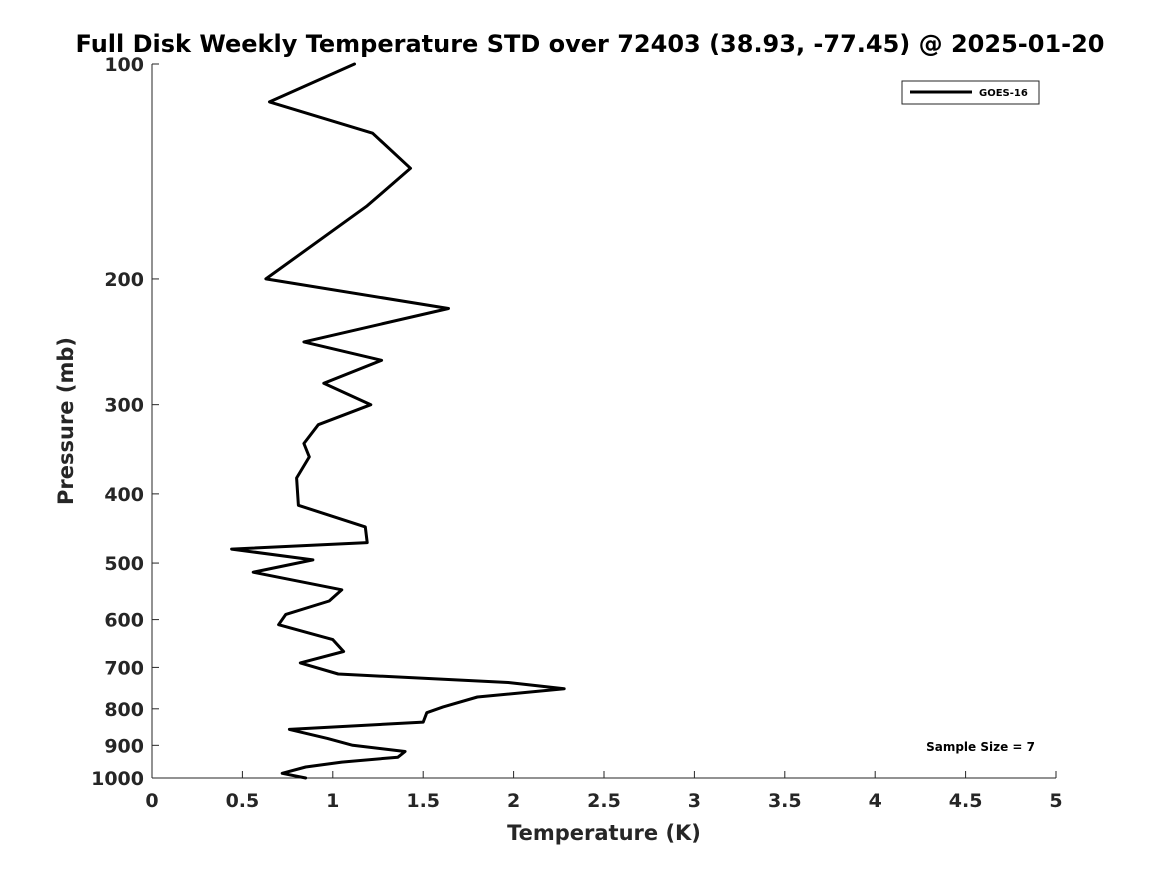 This screenshot has width=1167, height=875. I want to click on x-tick-label: 3, so click(694, 801).